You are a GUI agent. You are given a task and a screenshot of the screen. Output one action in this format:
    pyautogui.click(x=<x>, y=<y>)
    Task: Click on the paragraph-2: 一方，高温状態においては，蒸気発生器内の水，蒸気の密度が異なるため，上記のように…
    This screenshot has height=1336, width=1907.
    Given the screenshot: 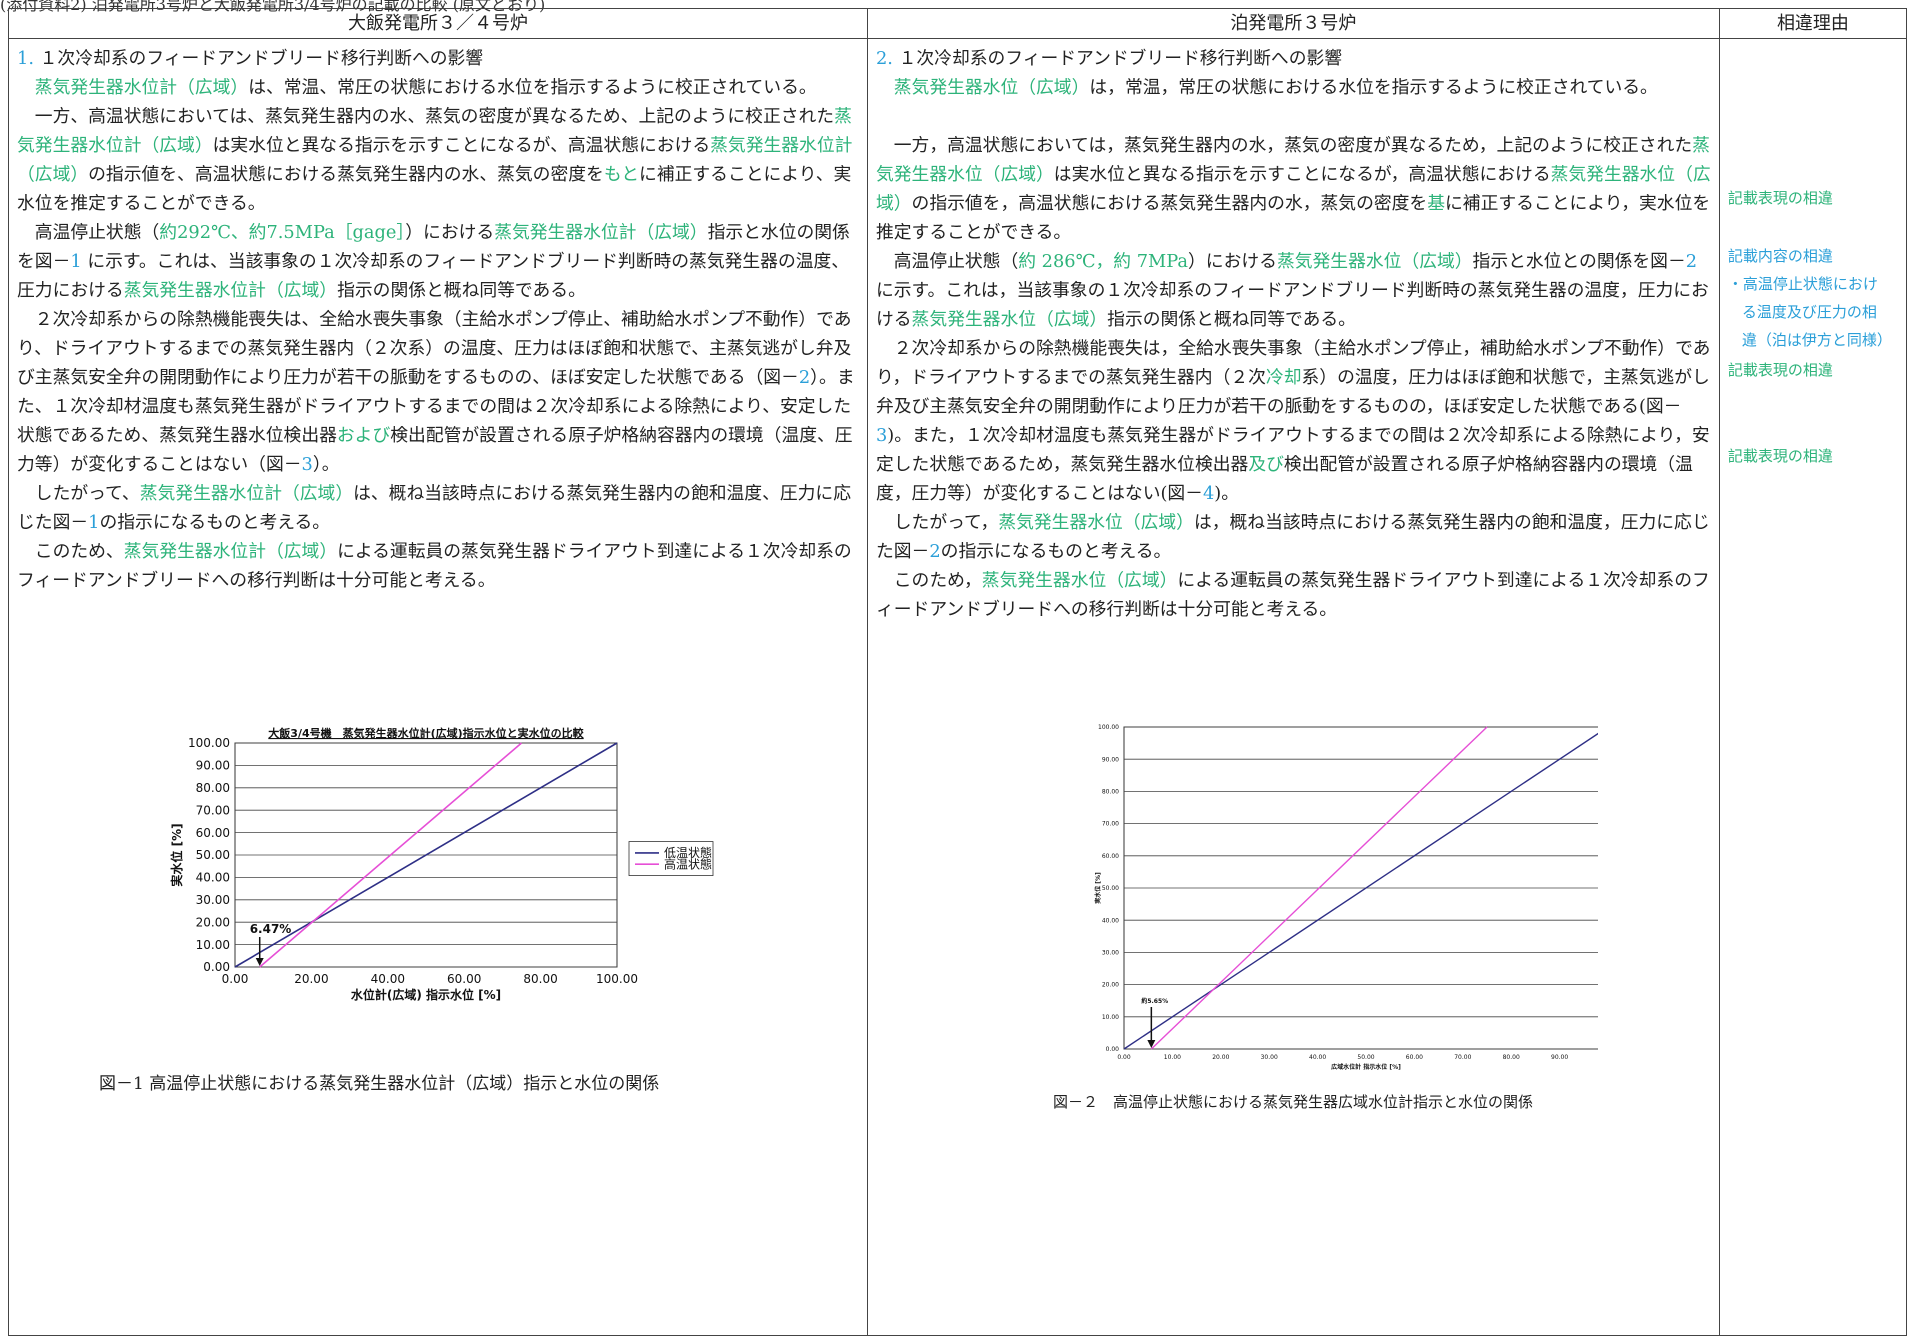 What is the action you would take?
    pyautogui.click(x=1293, y=189)
    